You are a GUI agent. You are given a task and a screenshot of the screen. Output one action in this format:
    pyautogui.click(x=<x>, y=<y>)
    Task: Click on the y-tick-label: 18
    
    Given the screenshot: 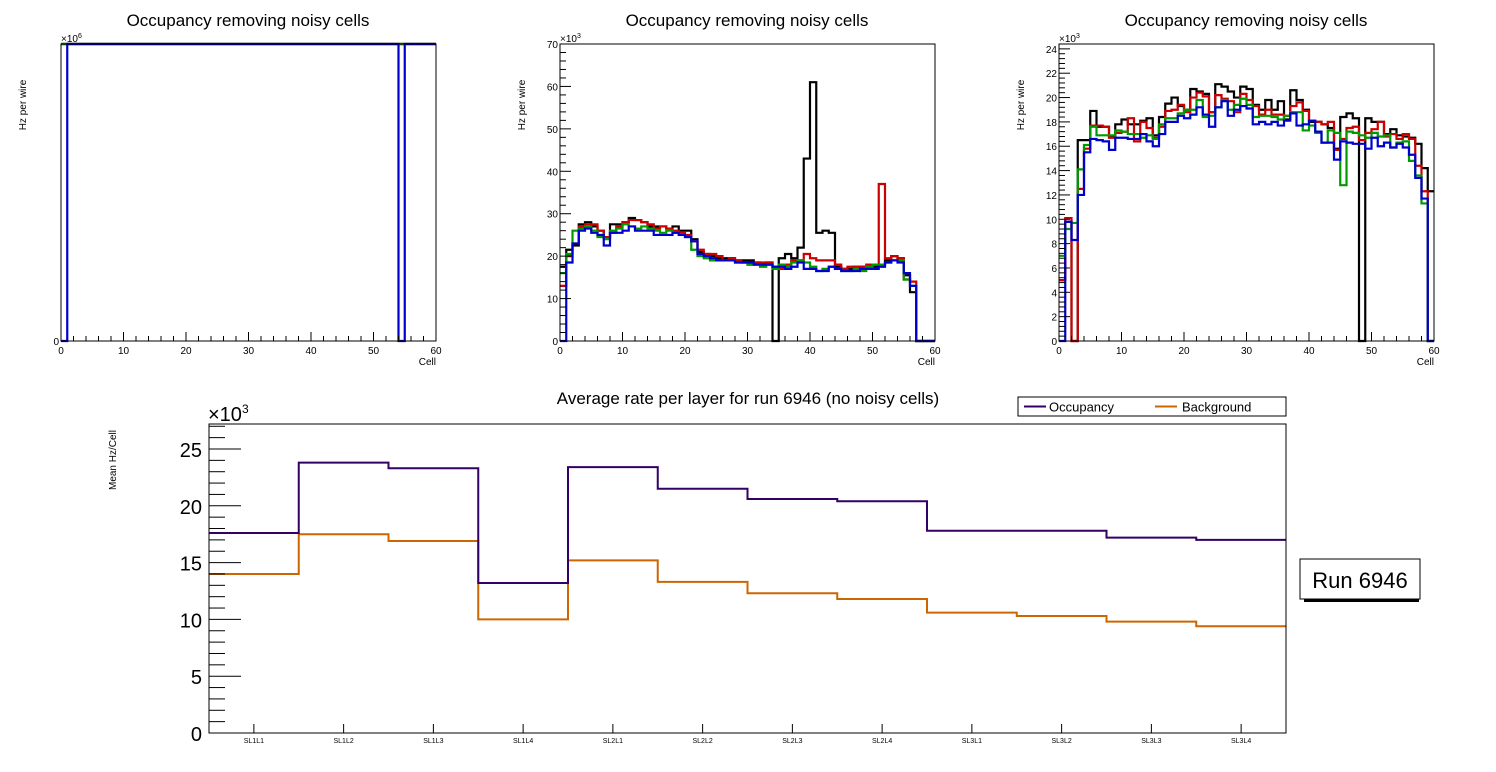 What is the action you would take?
    pyautogui.click(x=1052, y=123)
    